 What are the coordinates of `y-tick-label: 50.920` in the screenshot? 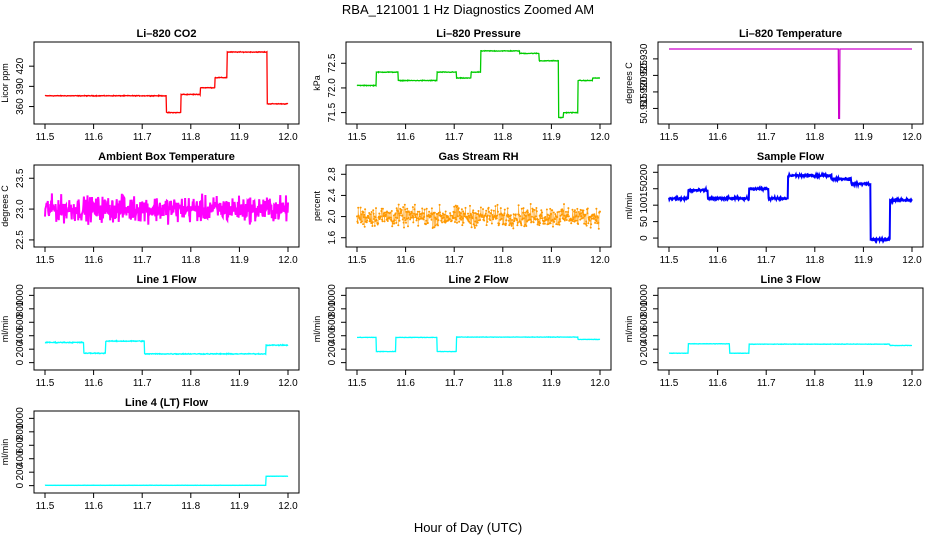 It's located at (644, 91).